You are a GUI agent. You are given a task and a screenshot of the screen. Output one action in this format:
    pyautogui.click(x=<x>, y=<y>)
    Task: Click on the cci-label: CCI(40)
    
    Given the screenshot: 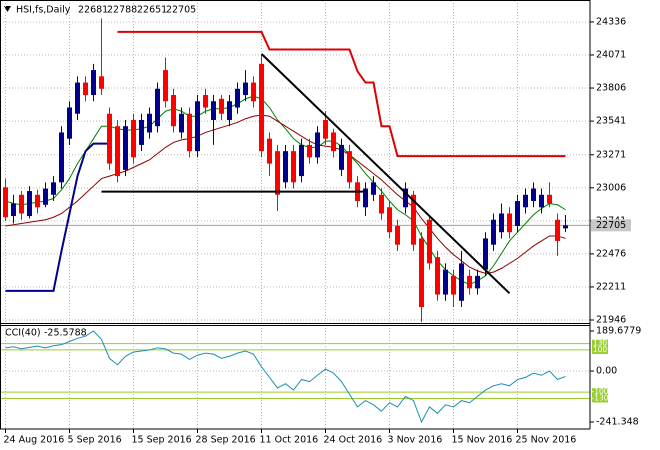 What is the action you would take?
    pyautogui.click(x=23, y=333)
    